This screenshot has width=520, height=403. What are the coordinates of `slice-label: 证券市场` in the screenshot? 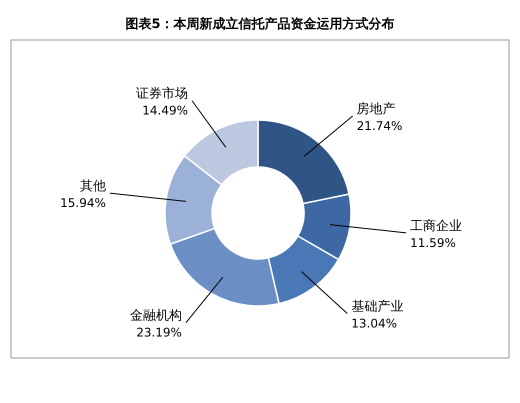 It's located at (162, 94).